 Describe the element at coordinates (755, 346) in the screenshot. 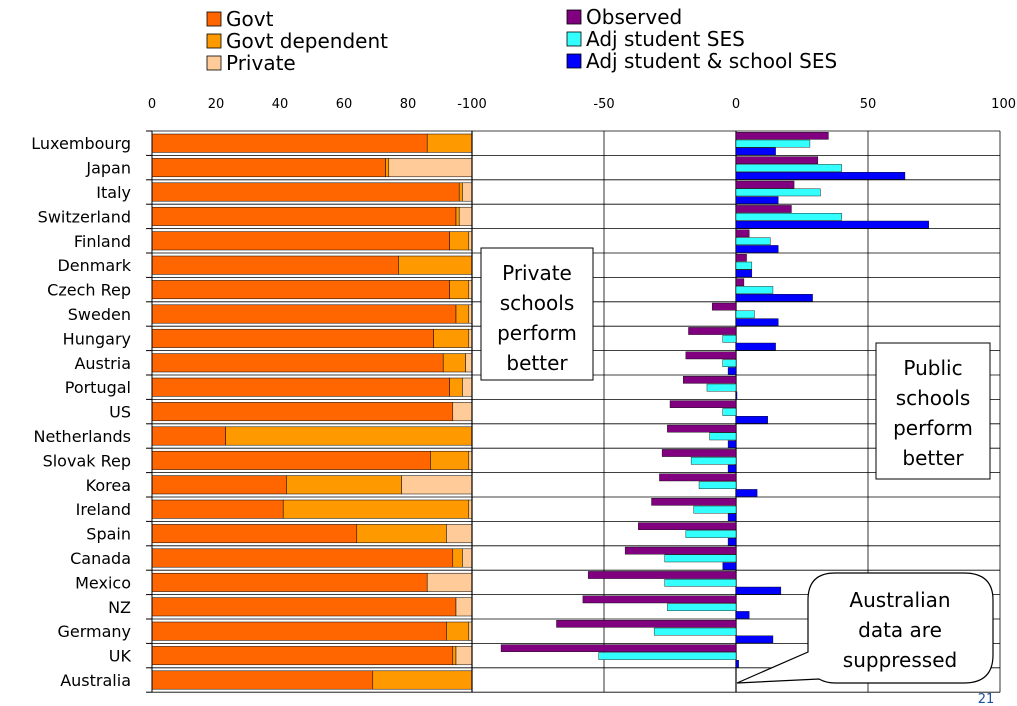

I see `bar-adj-student-school-ses-hungary` at that location.